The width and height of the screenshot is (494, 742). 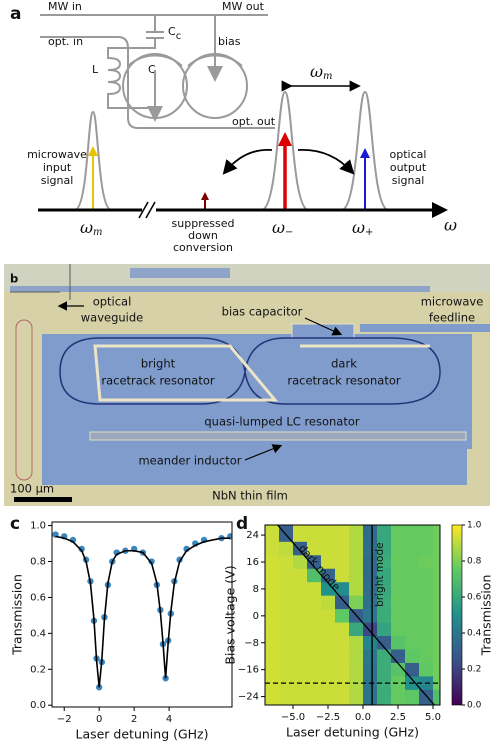 What do you see at coordinates (65, 41) in the screenshot?
I see `label: opt. in` at bounding box center [65, 41].